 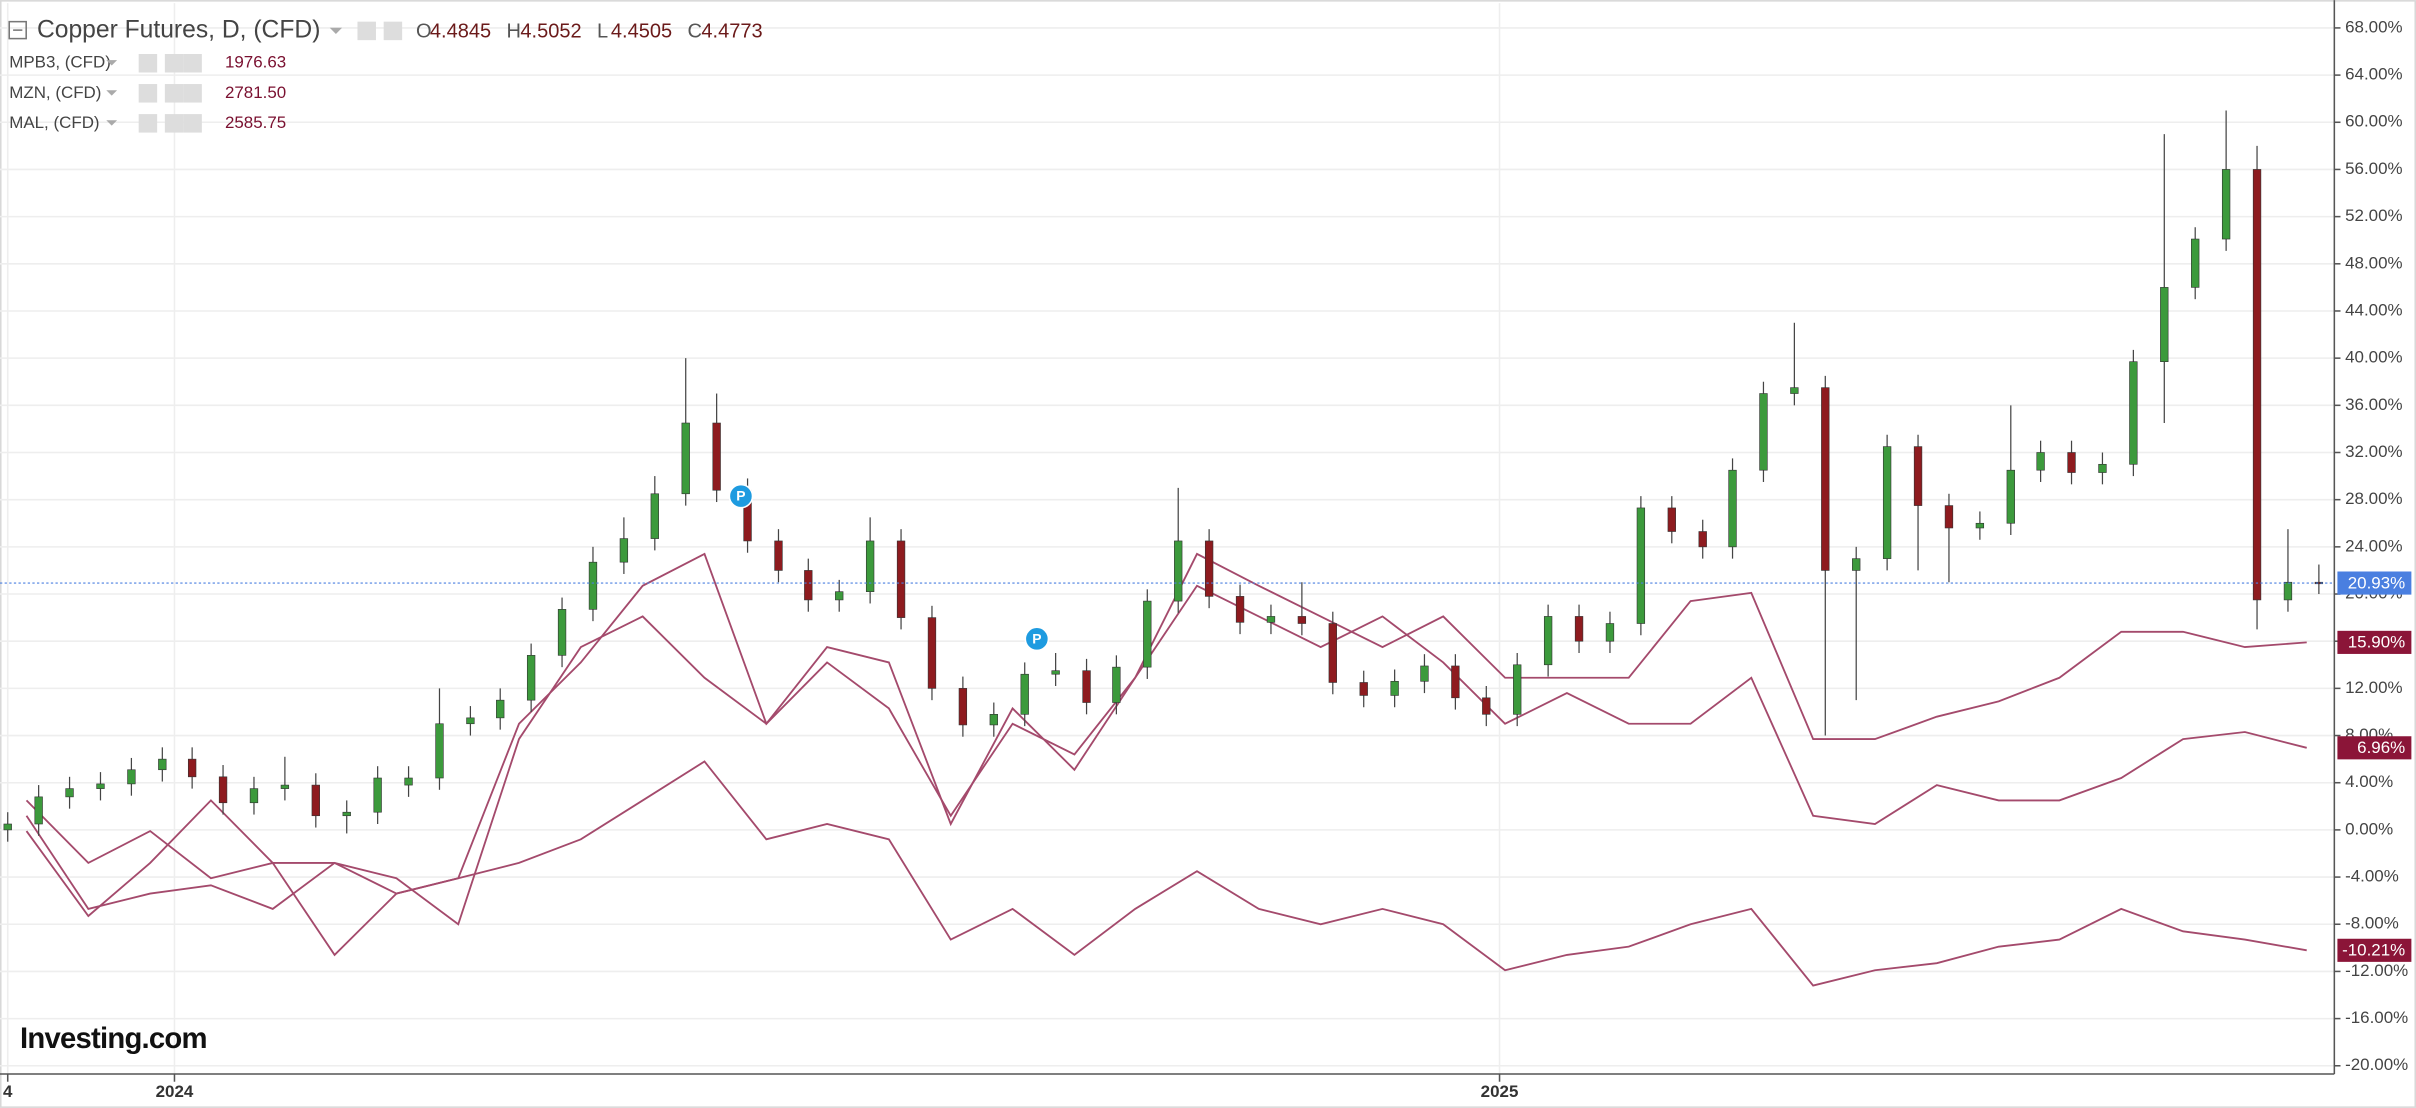 I want to click on y-tick-label: -4.00%, so click(x=2372, y=876).